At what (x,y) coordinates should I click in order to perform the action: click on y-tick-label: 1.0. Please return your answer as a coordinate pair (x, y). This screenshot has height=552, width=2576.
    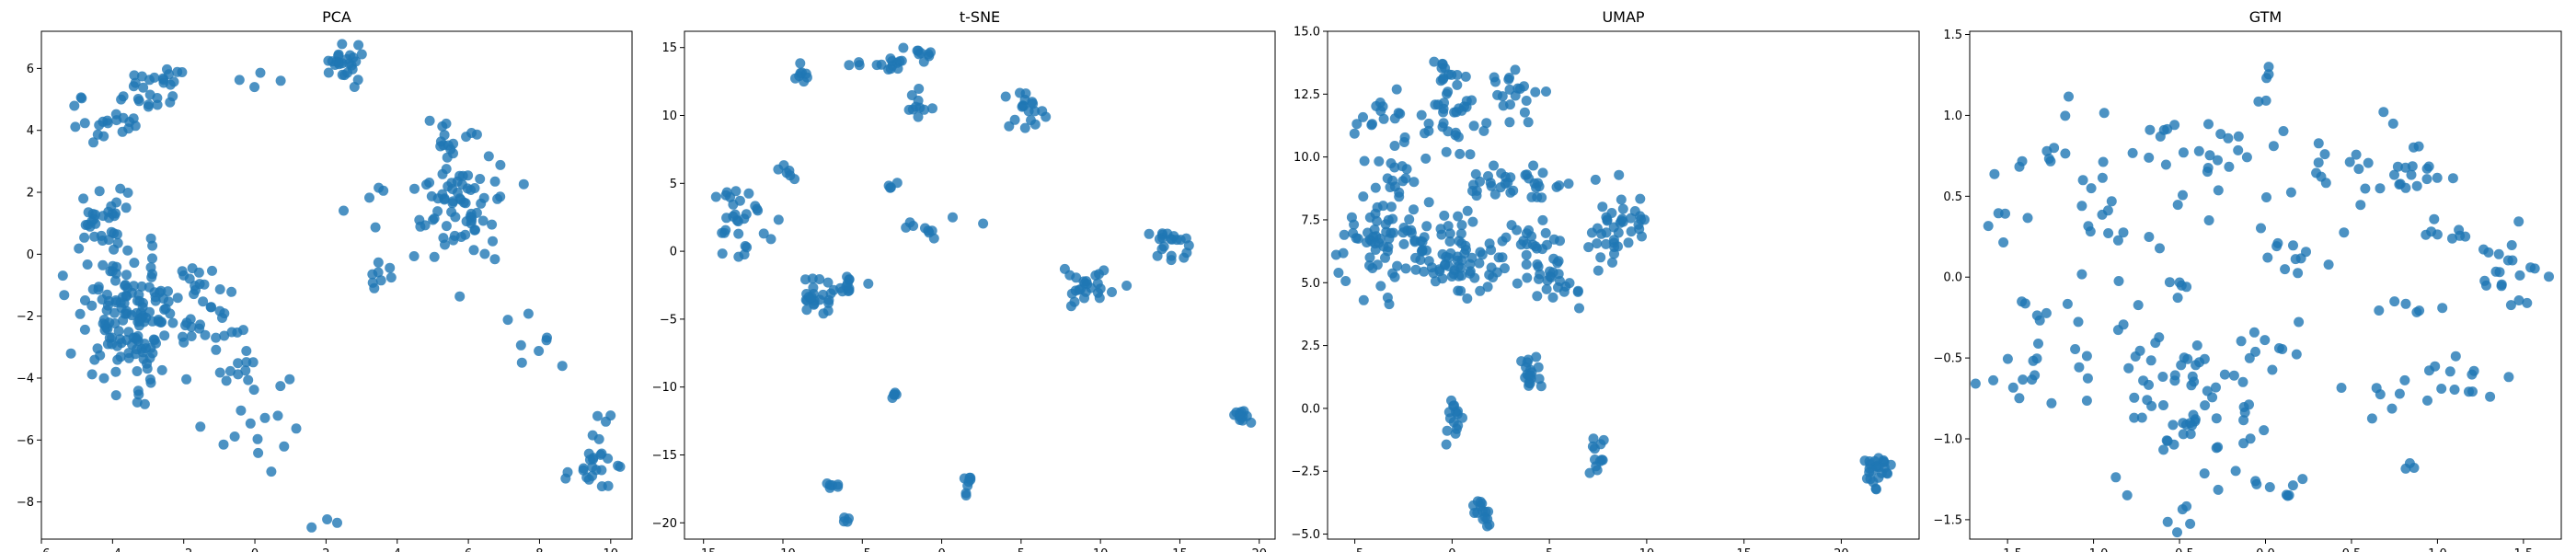
    Looking at the image, I should click on (1952, 116).